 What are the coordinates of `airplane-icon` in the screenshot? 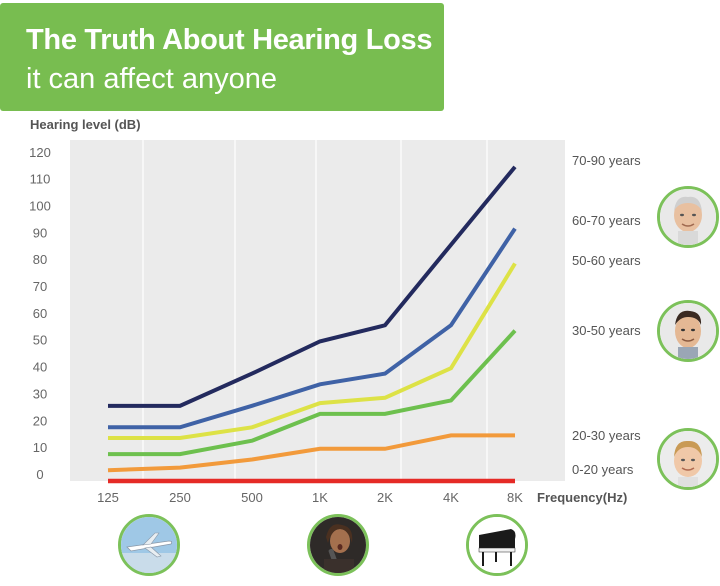 It's located at (149, 545).